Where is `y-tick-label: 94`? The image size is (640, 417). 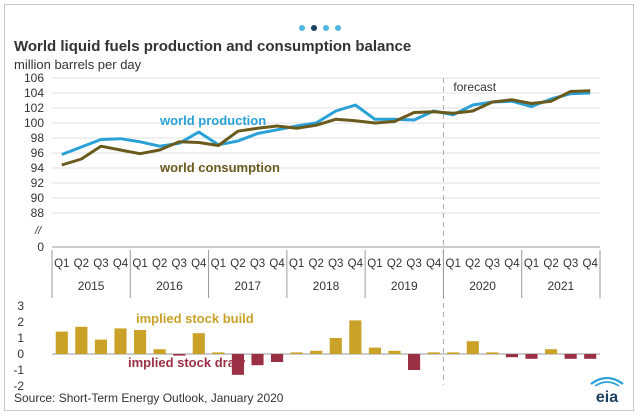 y-tick-label: 94 is located at coordinates (38, 168).